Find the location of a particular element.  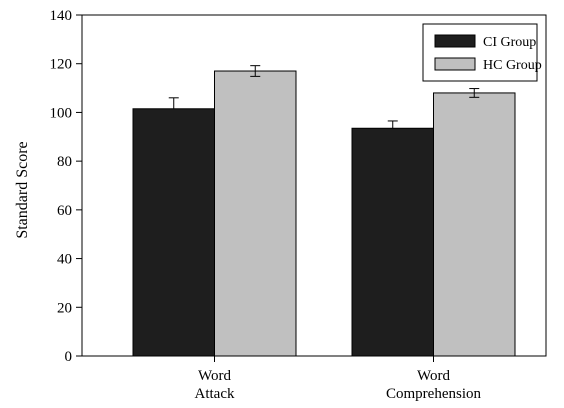

legend-swatch-ci is located at coordinates (455, 41).